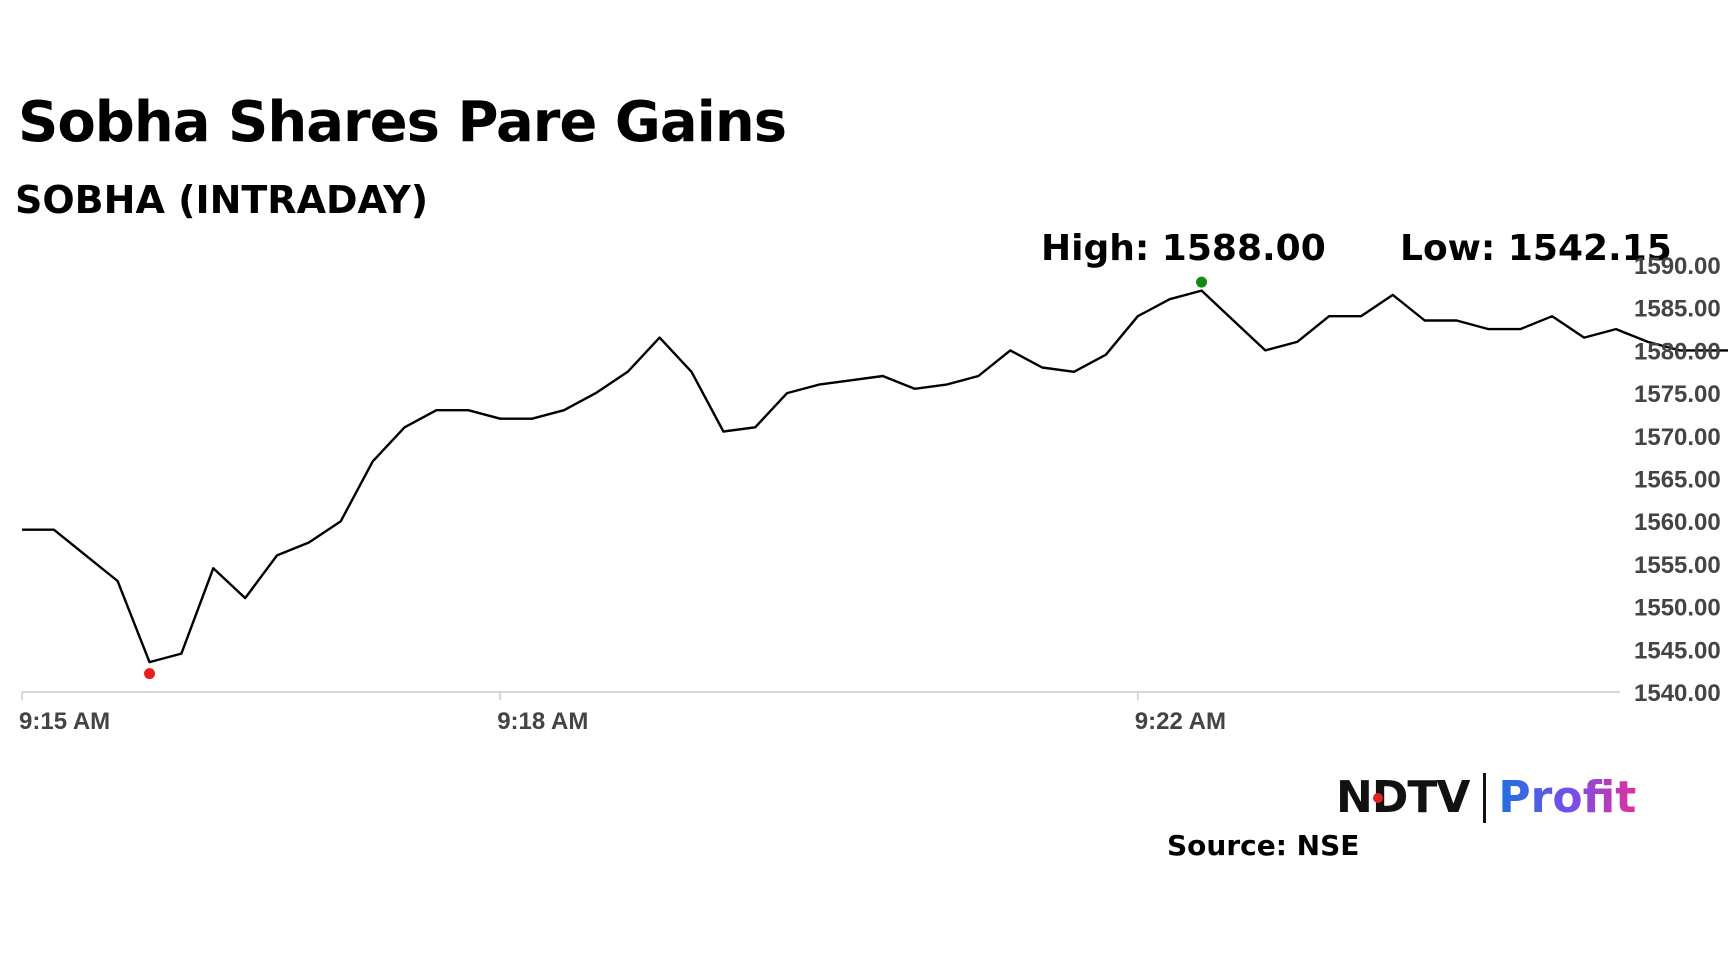  Describe the element at coordinates (1677, 437) in the screenshot. I see `y-tick-label: 1570.00` at that location.